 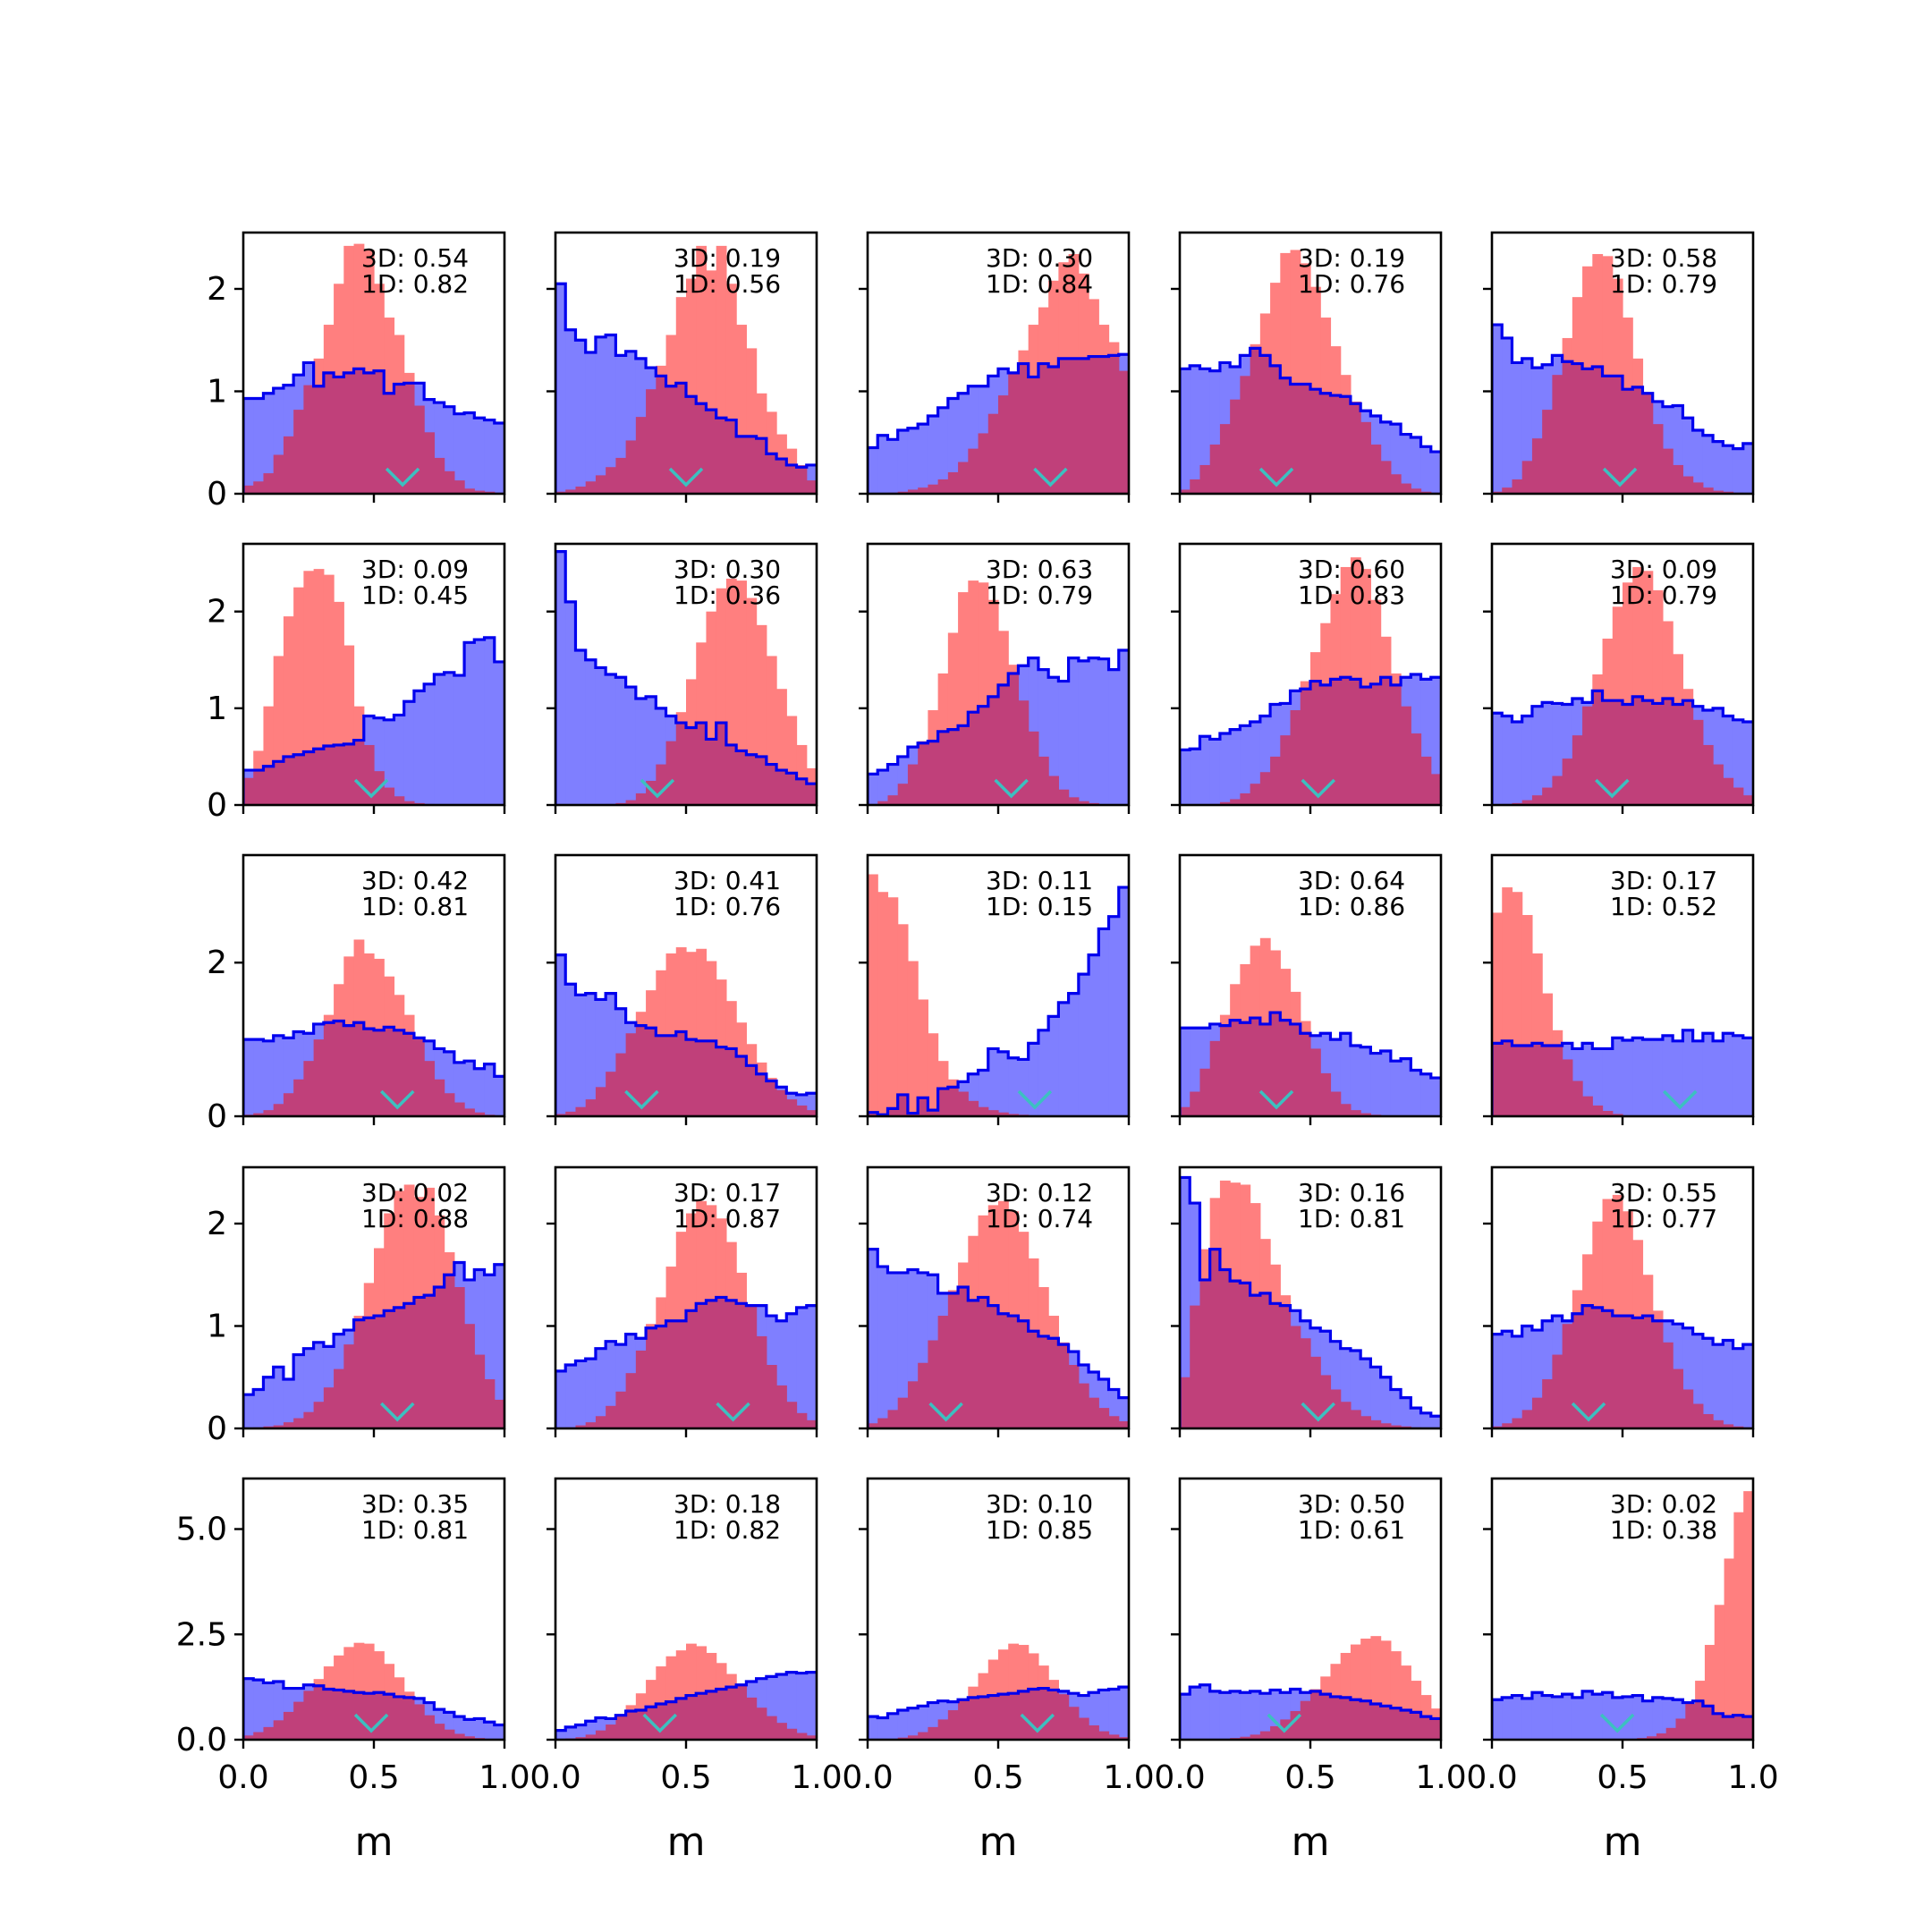 I want to click on annotation-1d: 1D: 0.77, so click(x=1663, y=1218).